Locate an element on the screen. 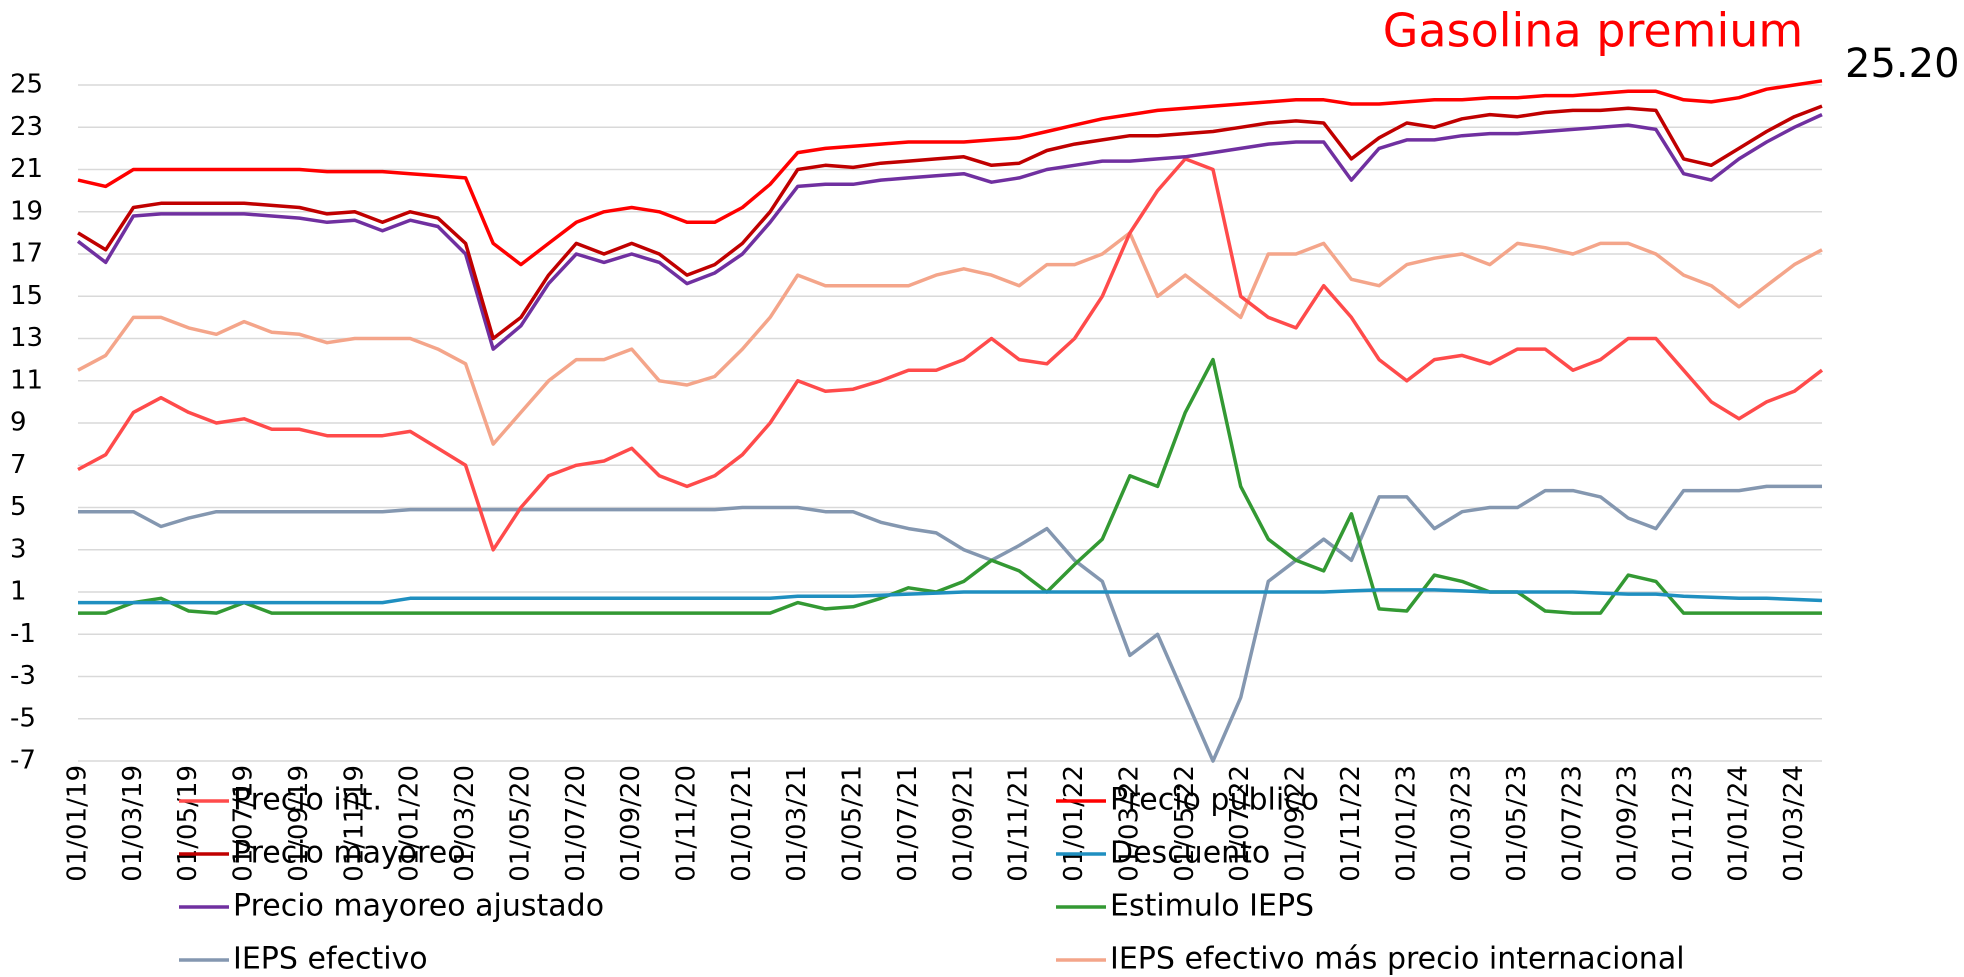 This screenshot has width=1964, height=977. legend-label: Precio mayoreo is located at coordinates (349, 853).